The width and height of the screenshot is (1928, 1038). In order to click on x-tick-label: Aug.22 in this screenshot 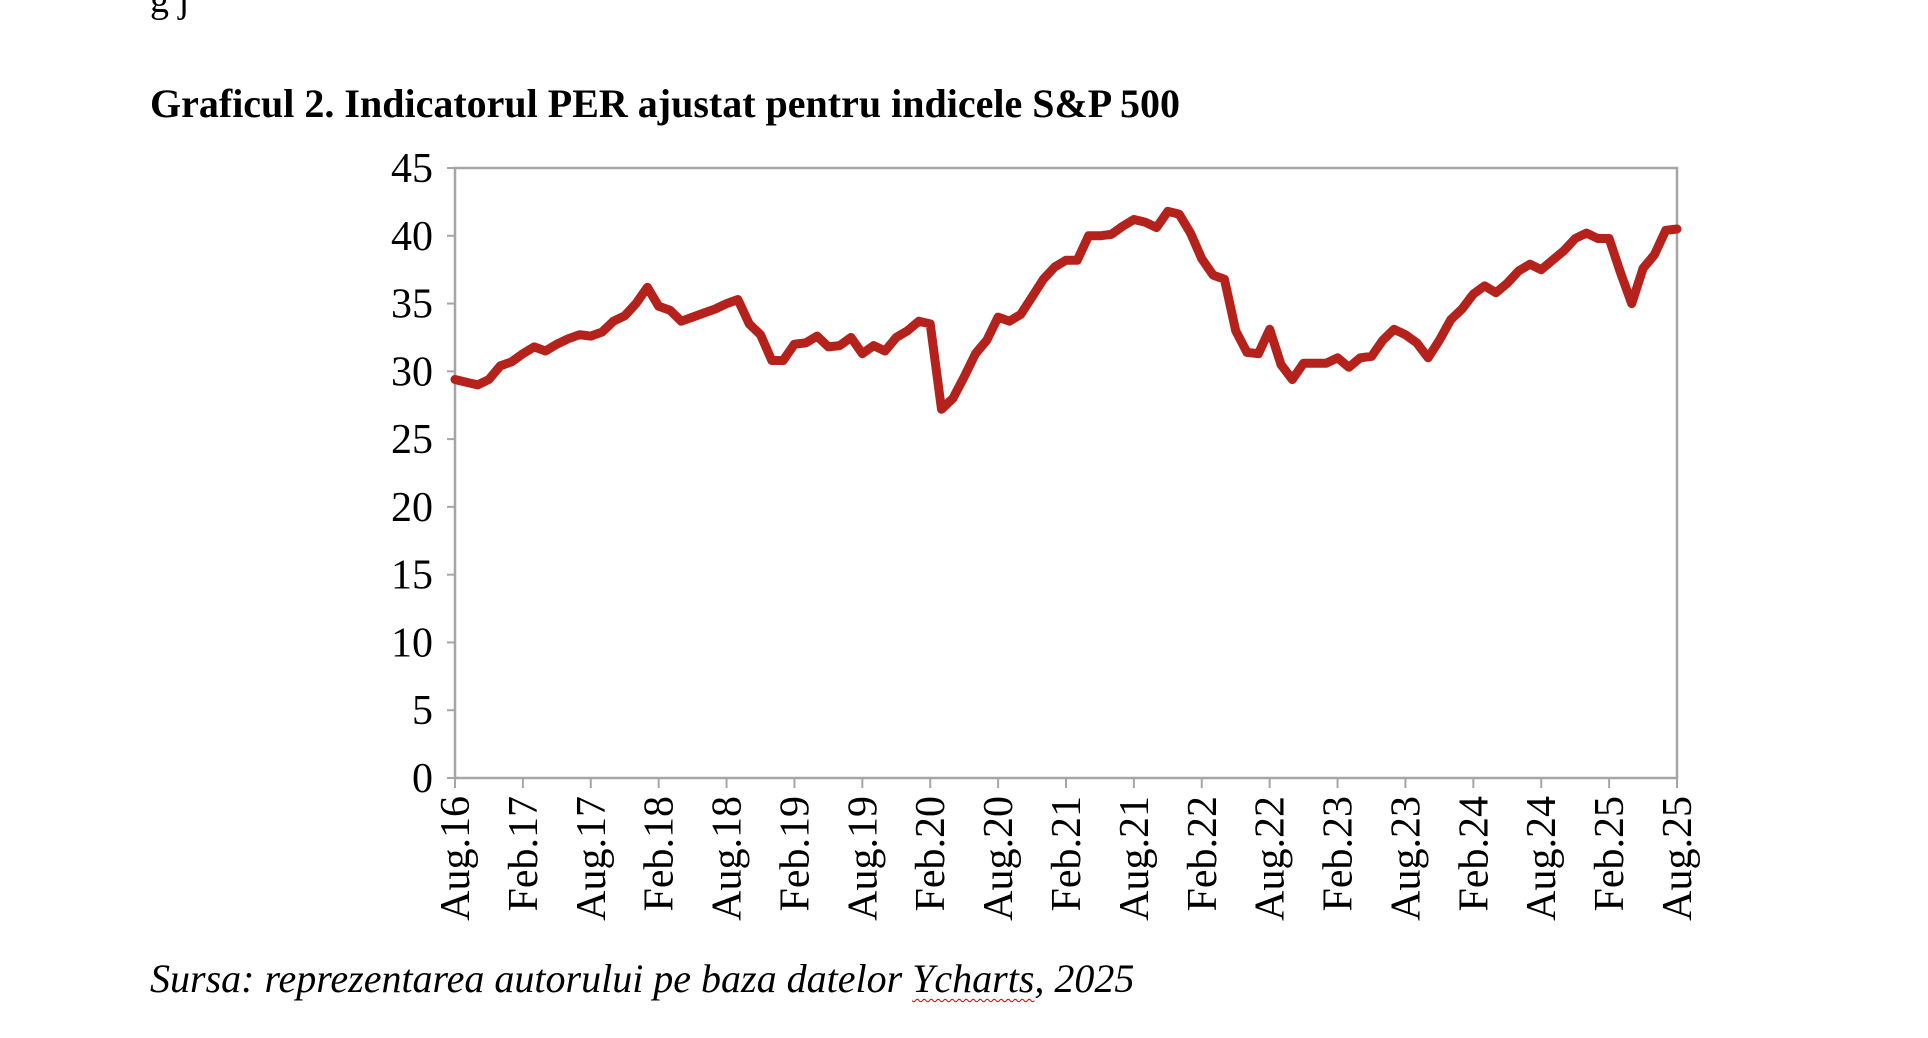, I will do `click(1271, 858)`.